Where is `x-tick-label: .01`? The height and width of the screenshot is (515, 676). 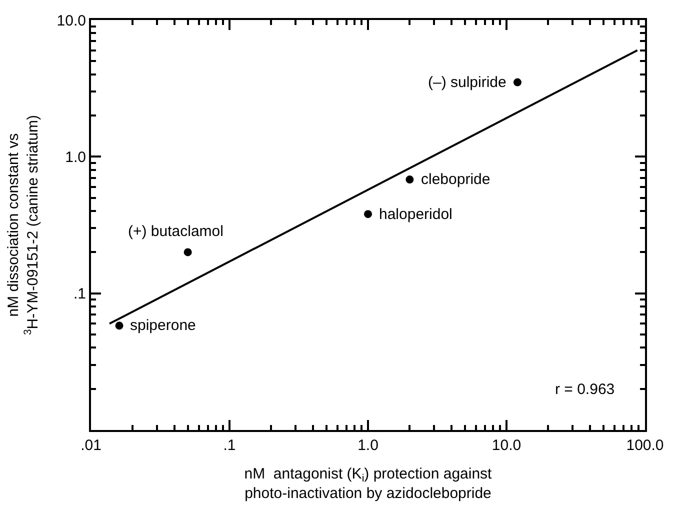 x-tick-label: .01 is located at coordinates (91, 445).